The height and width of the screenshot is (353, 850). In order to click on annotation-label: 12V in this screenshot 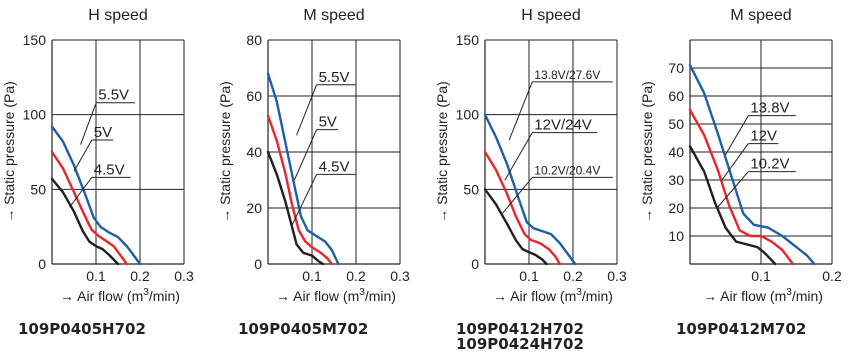, I will do `click(763, 136)`.